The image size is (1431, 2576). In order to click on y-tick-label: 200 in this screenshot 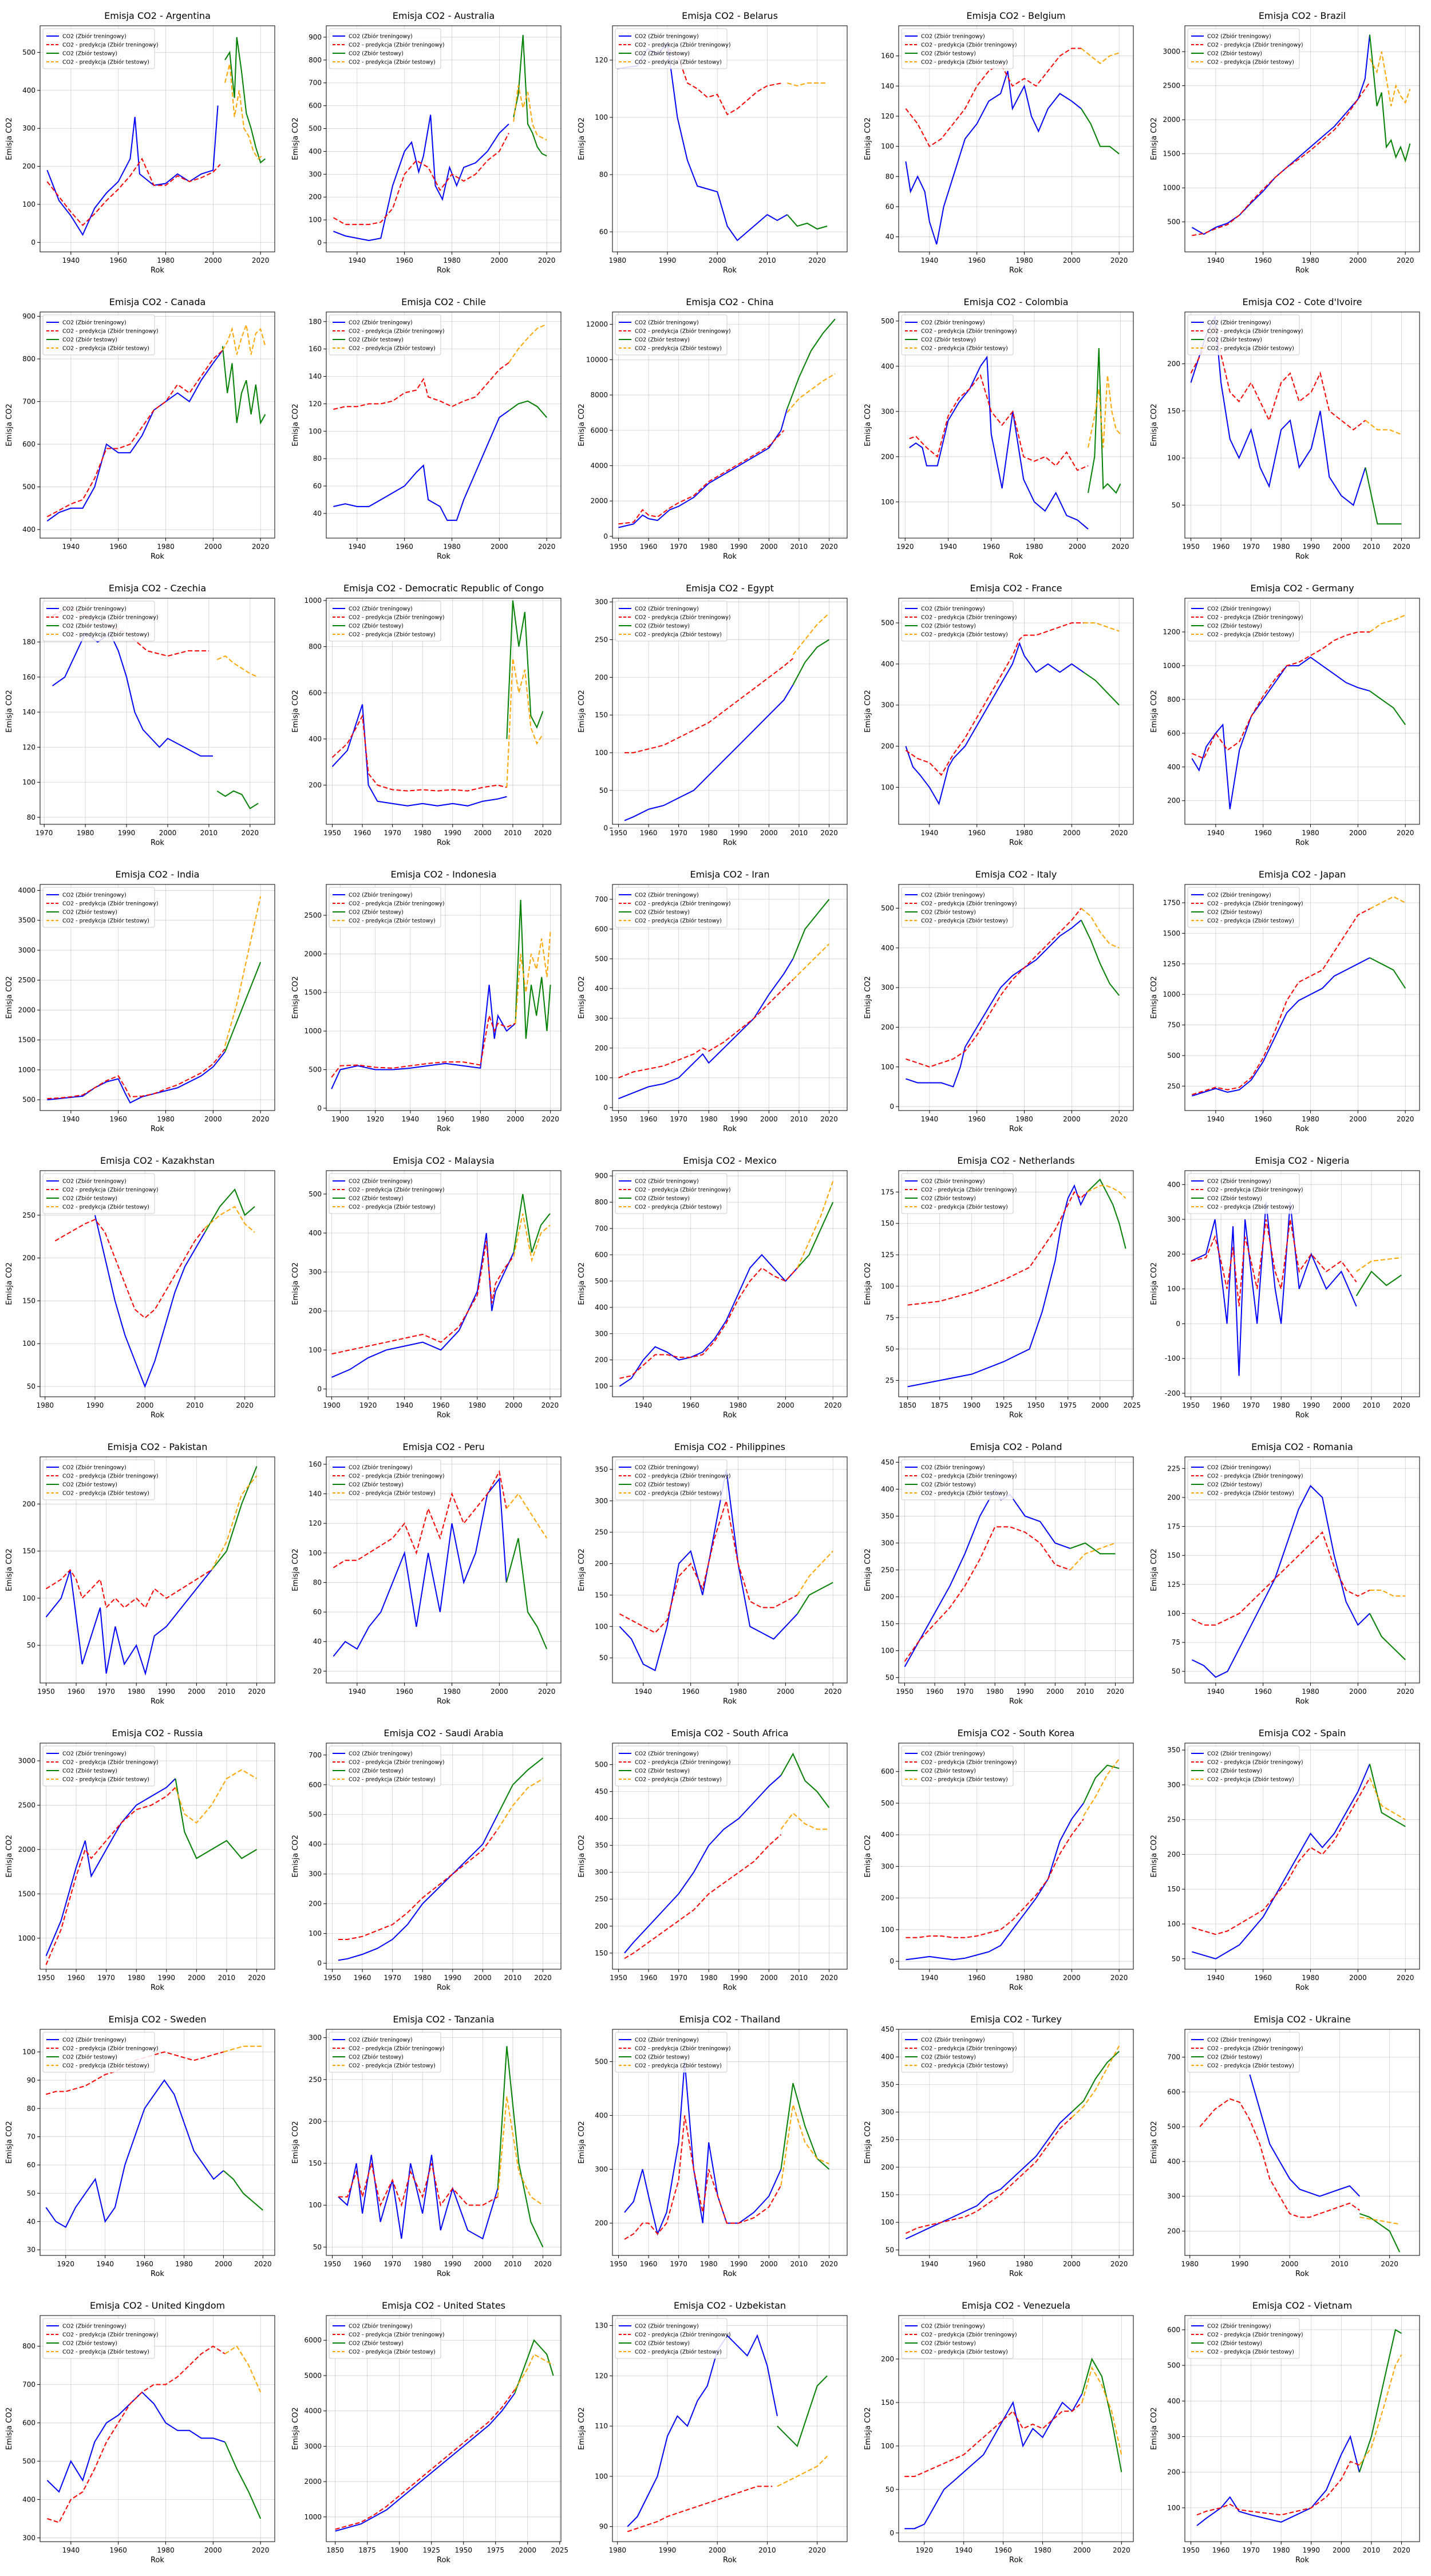, I will do `click(887, 2167)`.